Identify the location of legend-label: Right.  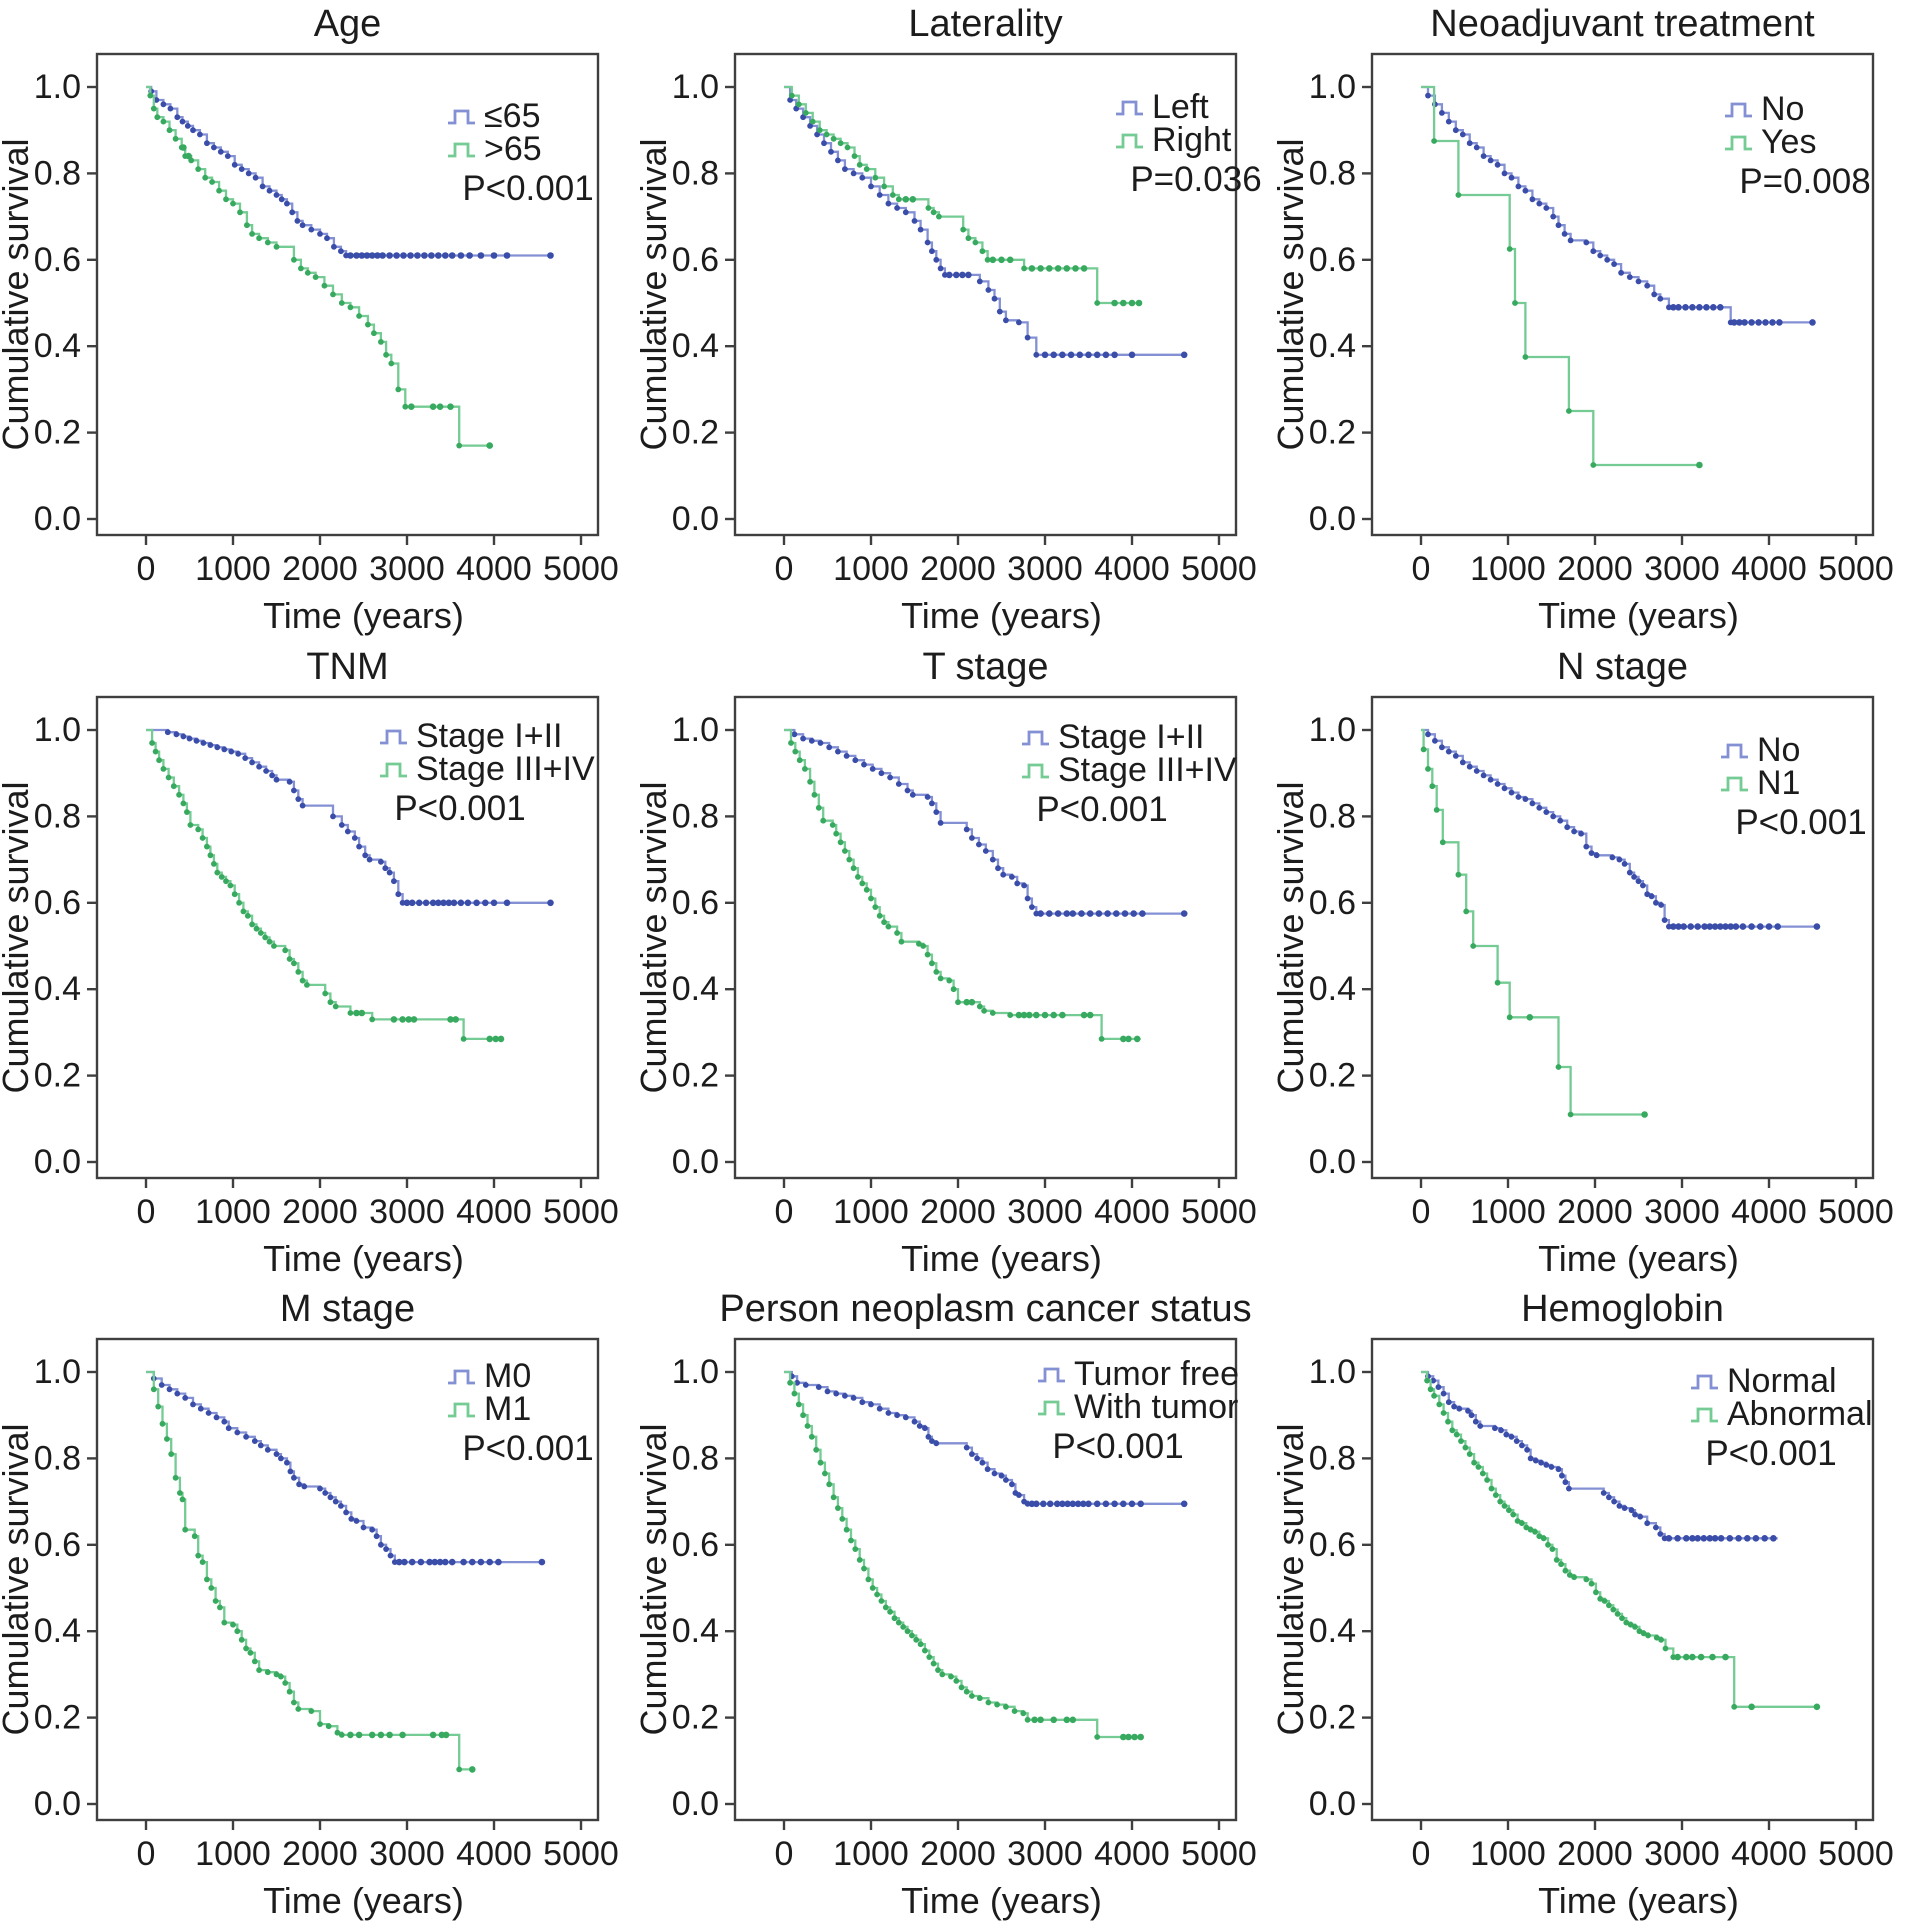
(1192, 140).